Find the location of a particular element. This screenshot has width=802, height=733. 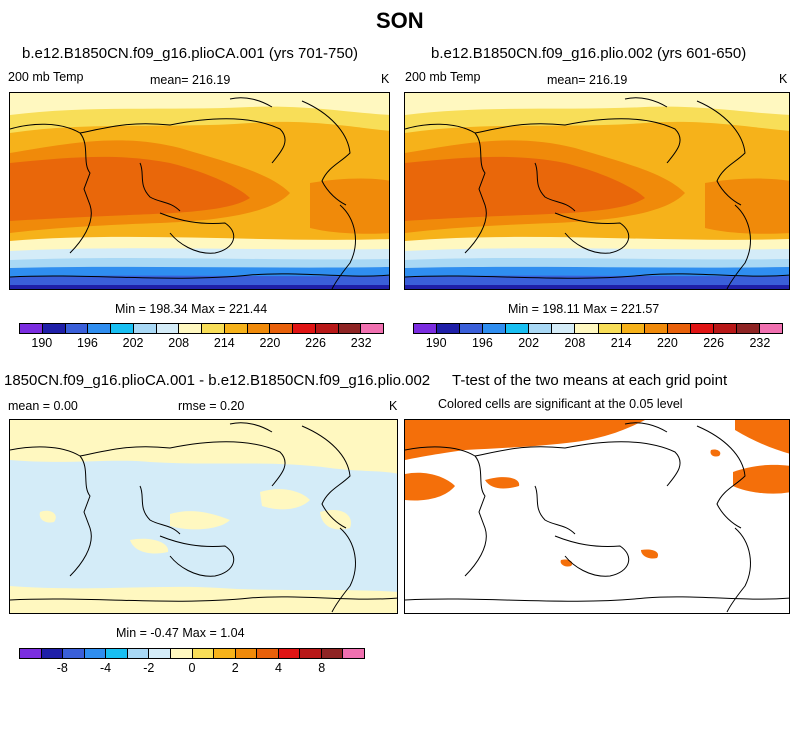

panel2-map is located at coordinates (597, 191).